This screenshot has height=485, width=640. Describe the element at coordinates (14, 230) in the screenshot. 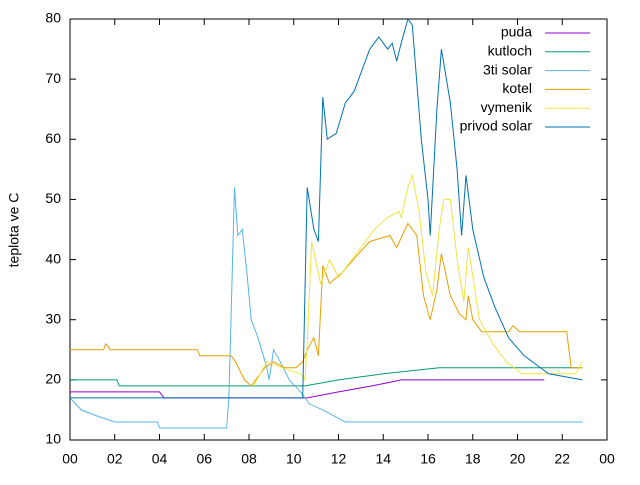

I see `y-axis-label: teplota ve C` at that location.